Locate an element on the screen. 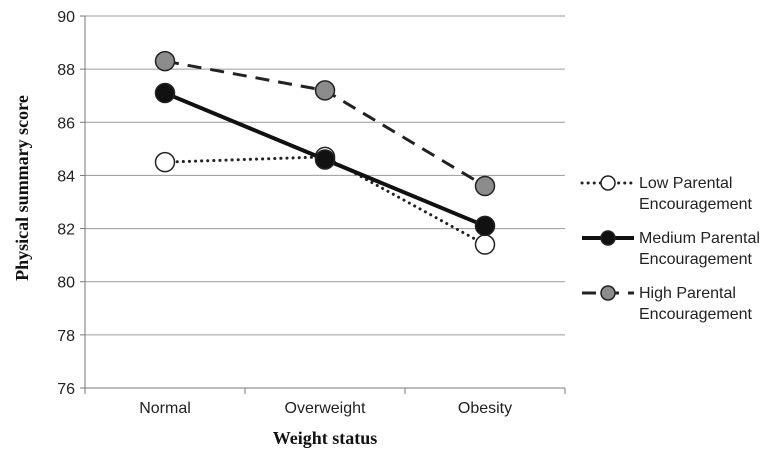 Image resolution: width=771 pixels, height=450 pixels. y-tick-label: 78 is located at coordinates (66, 336).